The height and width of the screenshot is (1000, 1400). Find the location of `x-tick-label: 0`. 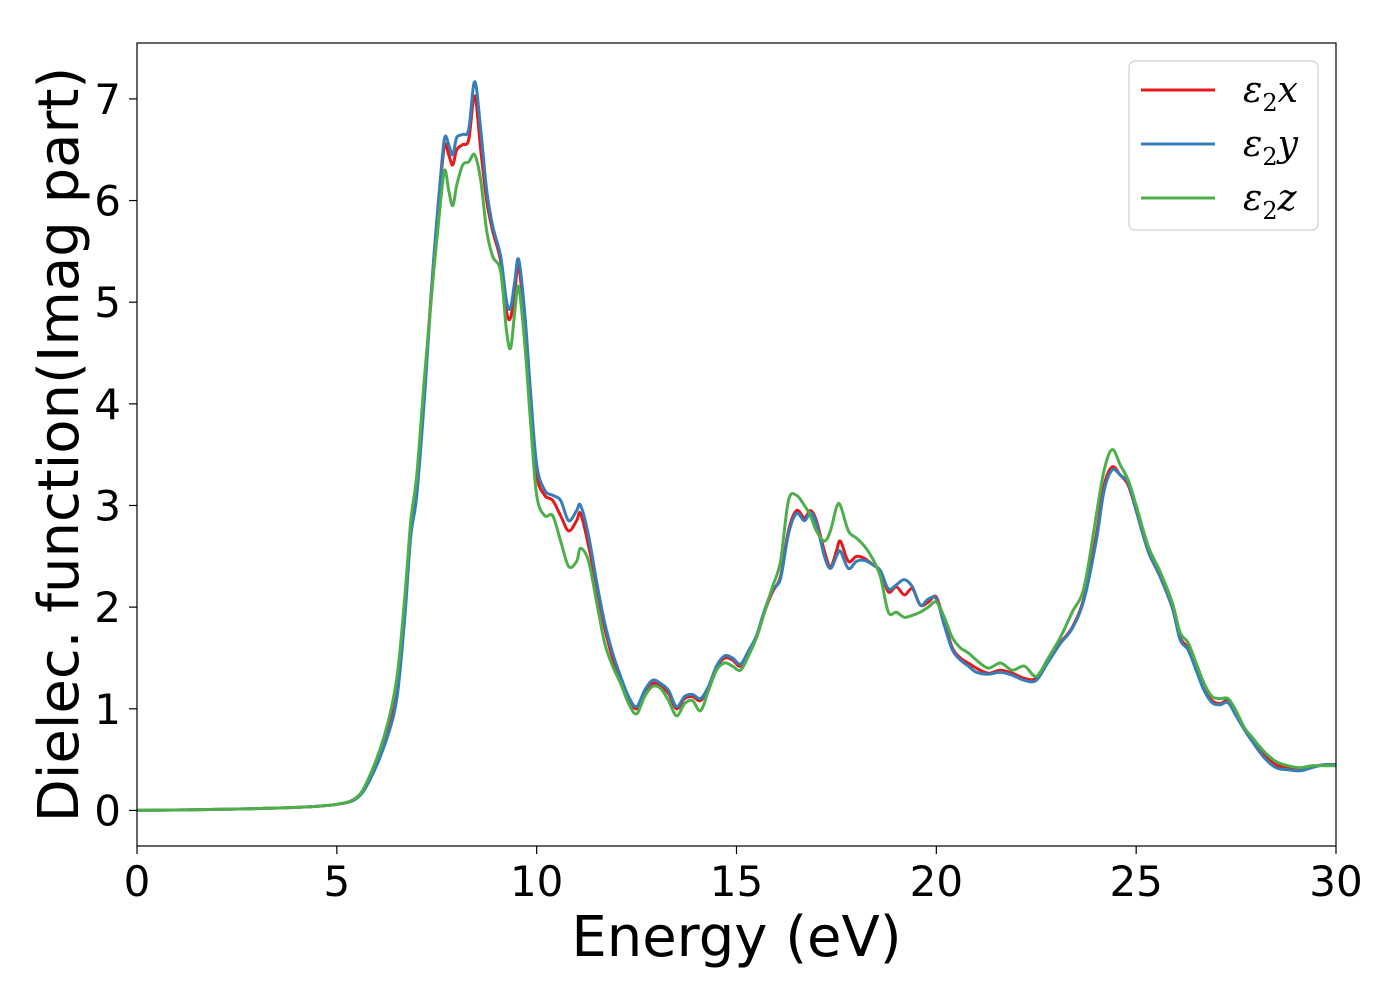

x-tick-label: 0 is located at coordinates (137, 881).